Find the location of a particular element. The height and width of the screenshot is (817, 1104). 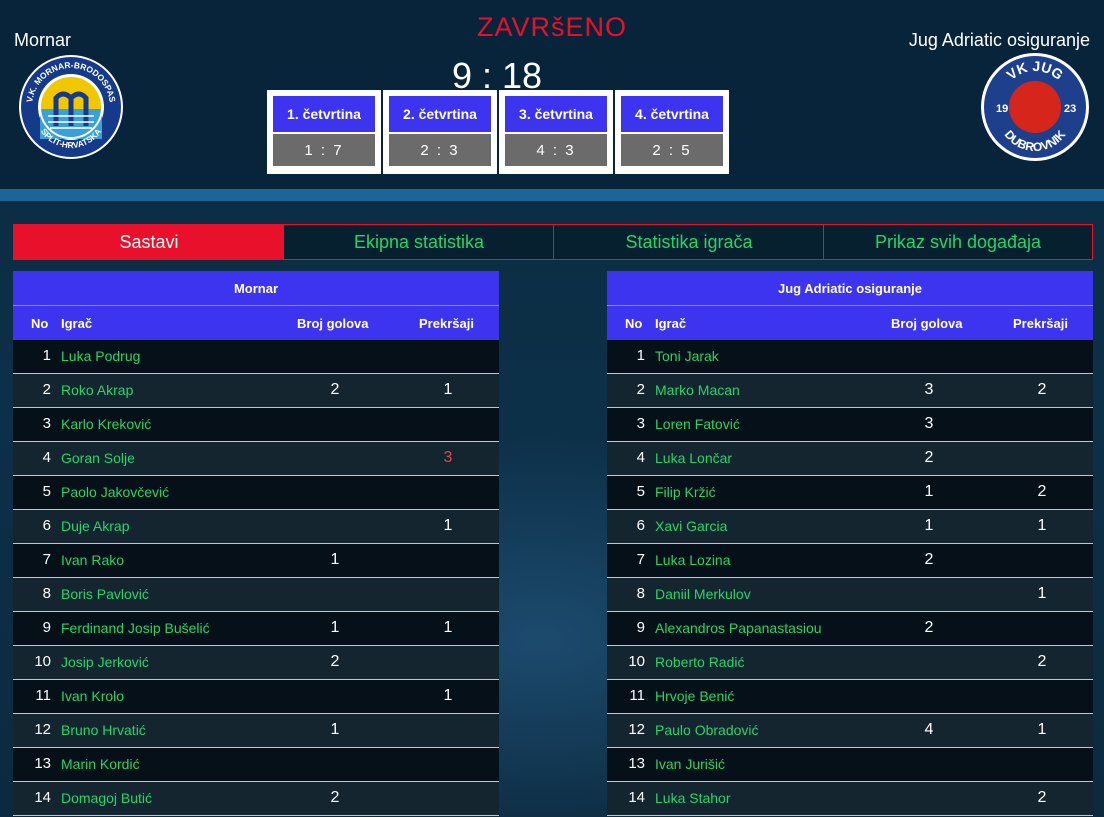

player-name-link: Josip Jerković is located at coordinates (105, 662).